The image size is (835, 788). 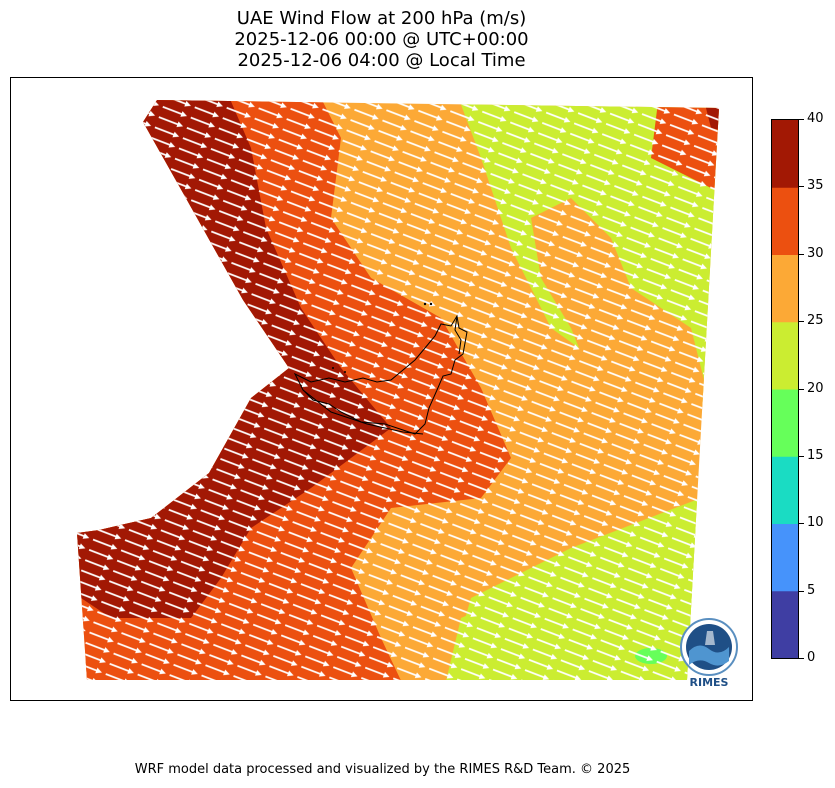 What do you see at coordinates (815, 118) in the screenshot?
I see `colorbar-tick-label: 40` at bounding box center [815, 118].